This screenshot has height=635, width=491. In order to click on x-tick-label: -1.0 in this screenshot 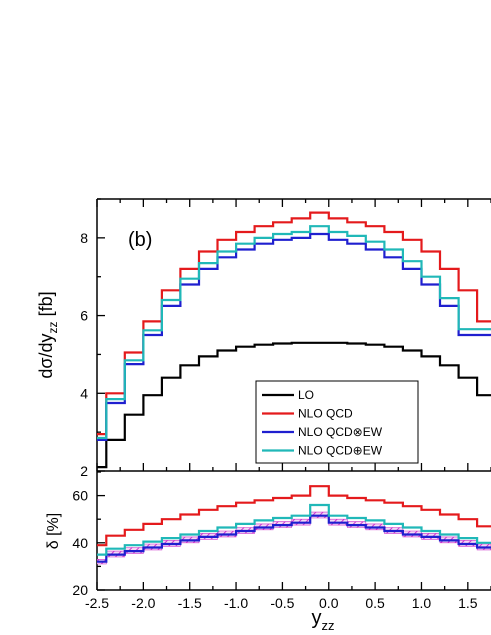, I will do `click(236, 603)`.